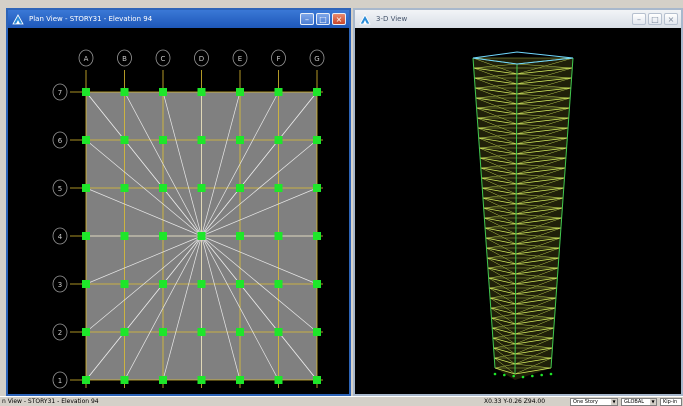  I want to click on story-select: One Story ▼, so click(594, 402).